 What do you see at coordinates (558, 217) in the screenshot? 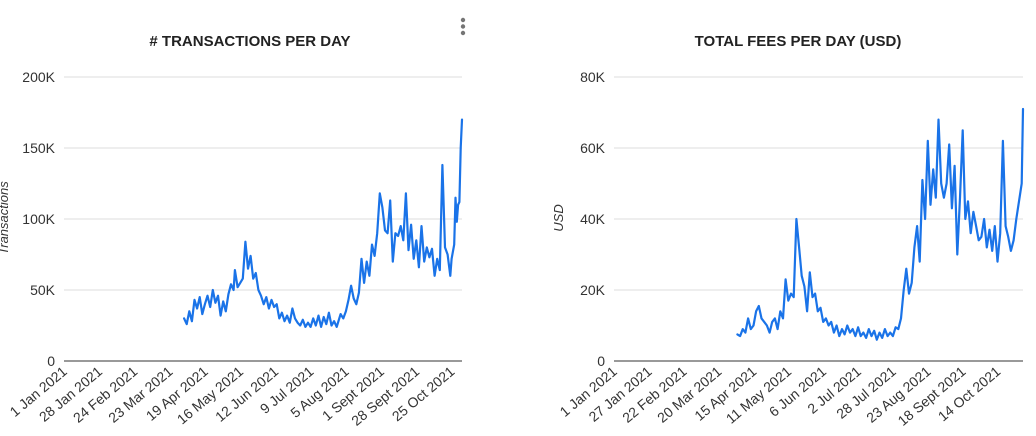
I see `y-axis-label: USD` at bounding box center [558, 217].